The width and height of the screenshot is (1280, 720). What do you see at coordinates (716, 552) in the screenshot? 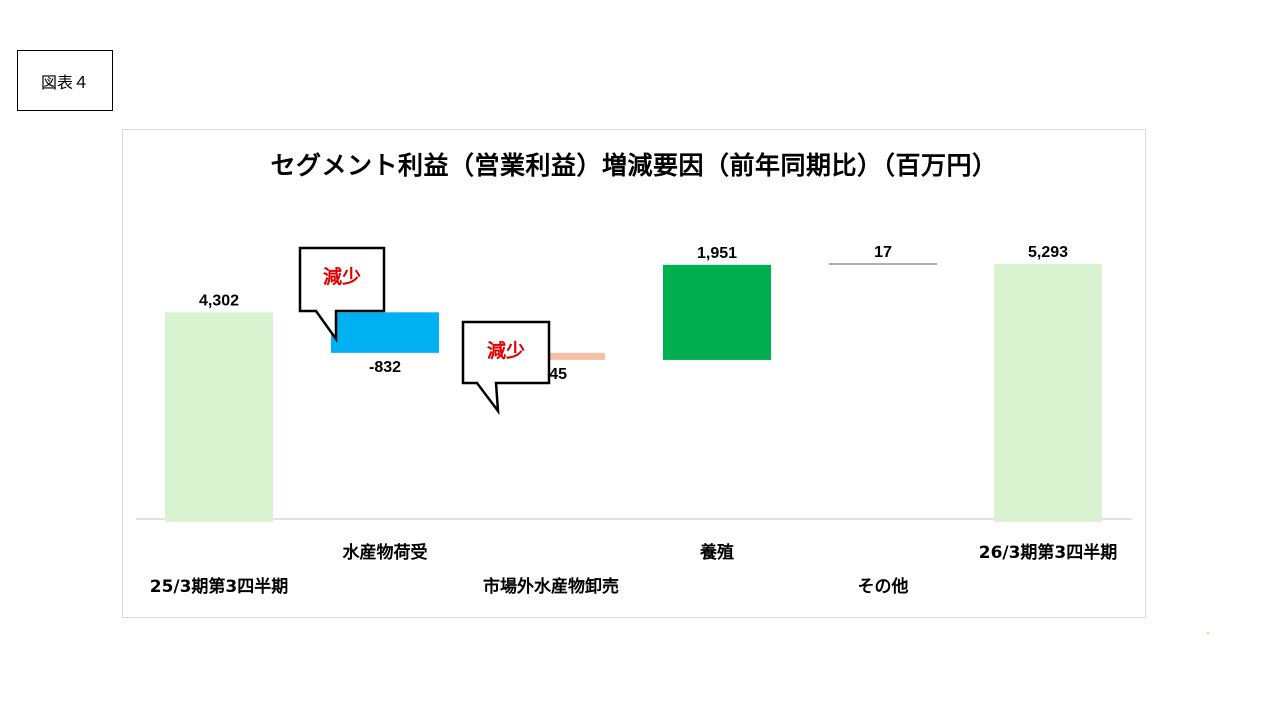
I see `category-label-4: 養殖` at bounding box center [716, 552].